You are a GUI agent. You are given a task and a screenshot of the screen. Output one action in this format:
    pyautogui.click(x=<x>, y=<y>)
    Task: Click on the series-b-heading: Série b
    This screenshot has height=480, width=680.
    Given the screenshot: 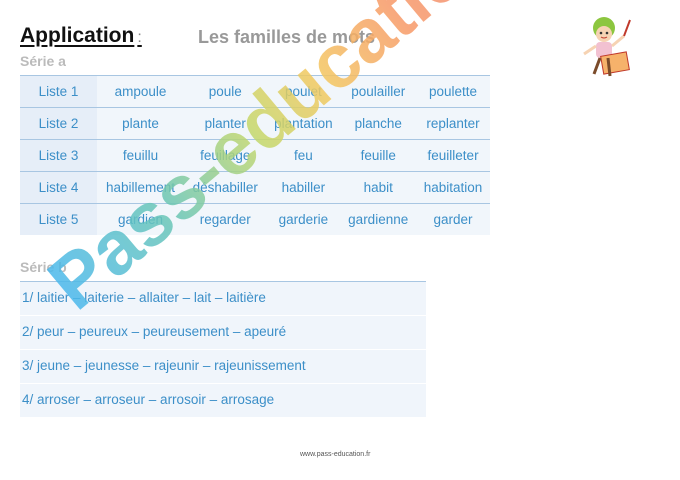 What is the action you would take?
    pyautogui.click(x=43, y=267)
    